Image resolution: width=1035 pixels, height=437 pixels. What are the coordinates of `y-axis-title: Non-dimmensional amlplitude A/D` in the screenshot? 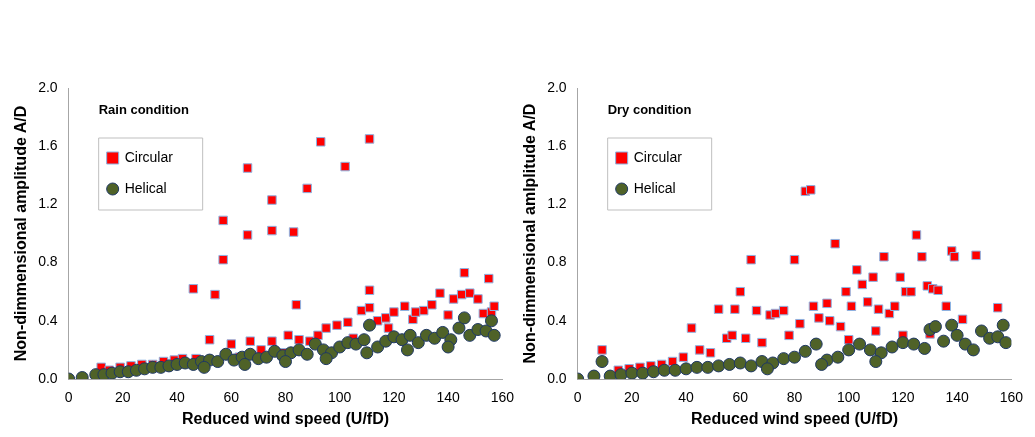 It's located at (530, 233).